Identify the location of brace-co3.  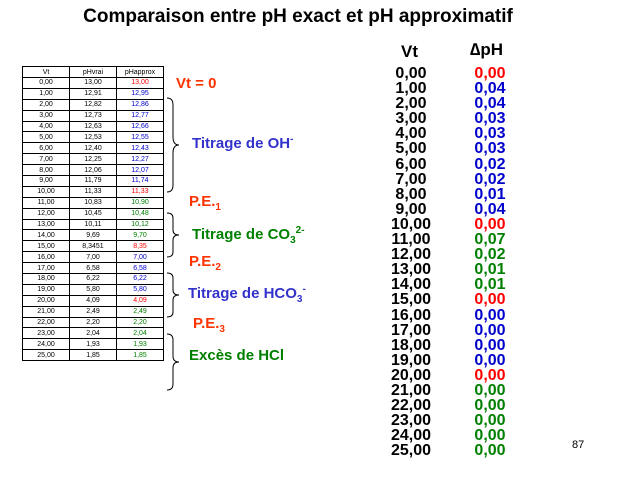
(173, 235).